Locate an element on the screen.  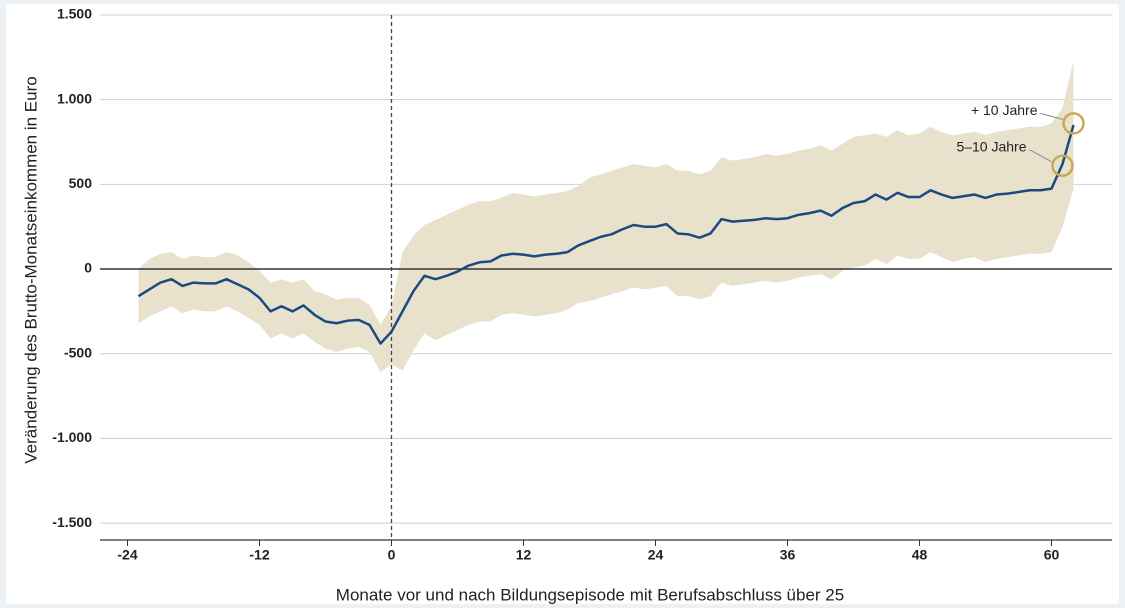
y-tick-label: 500 is located at coordinates (81, 183).